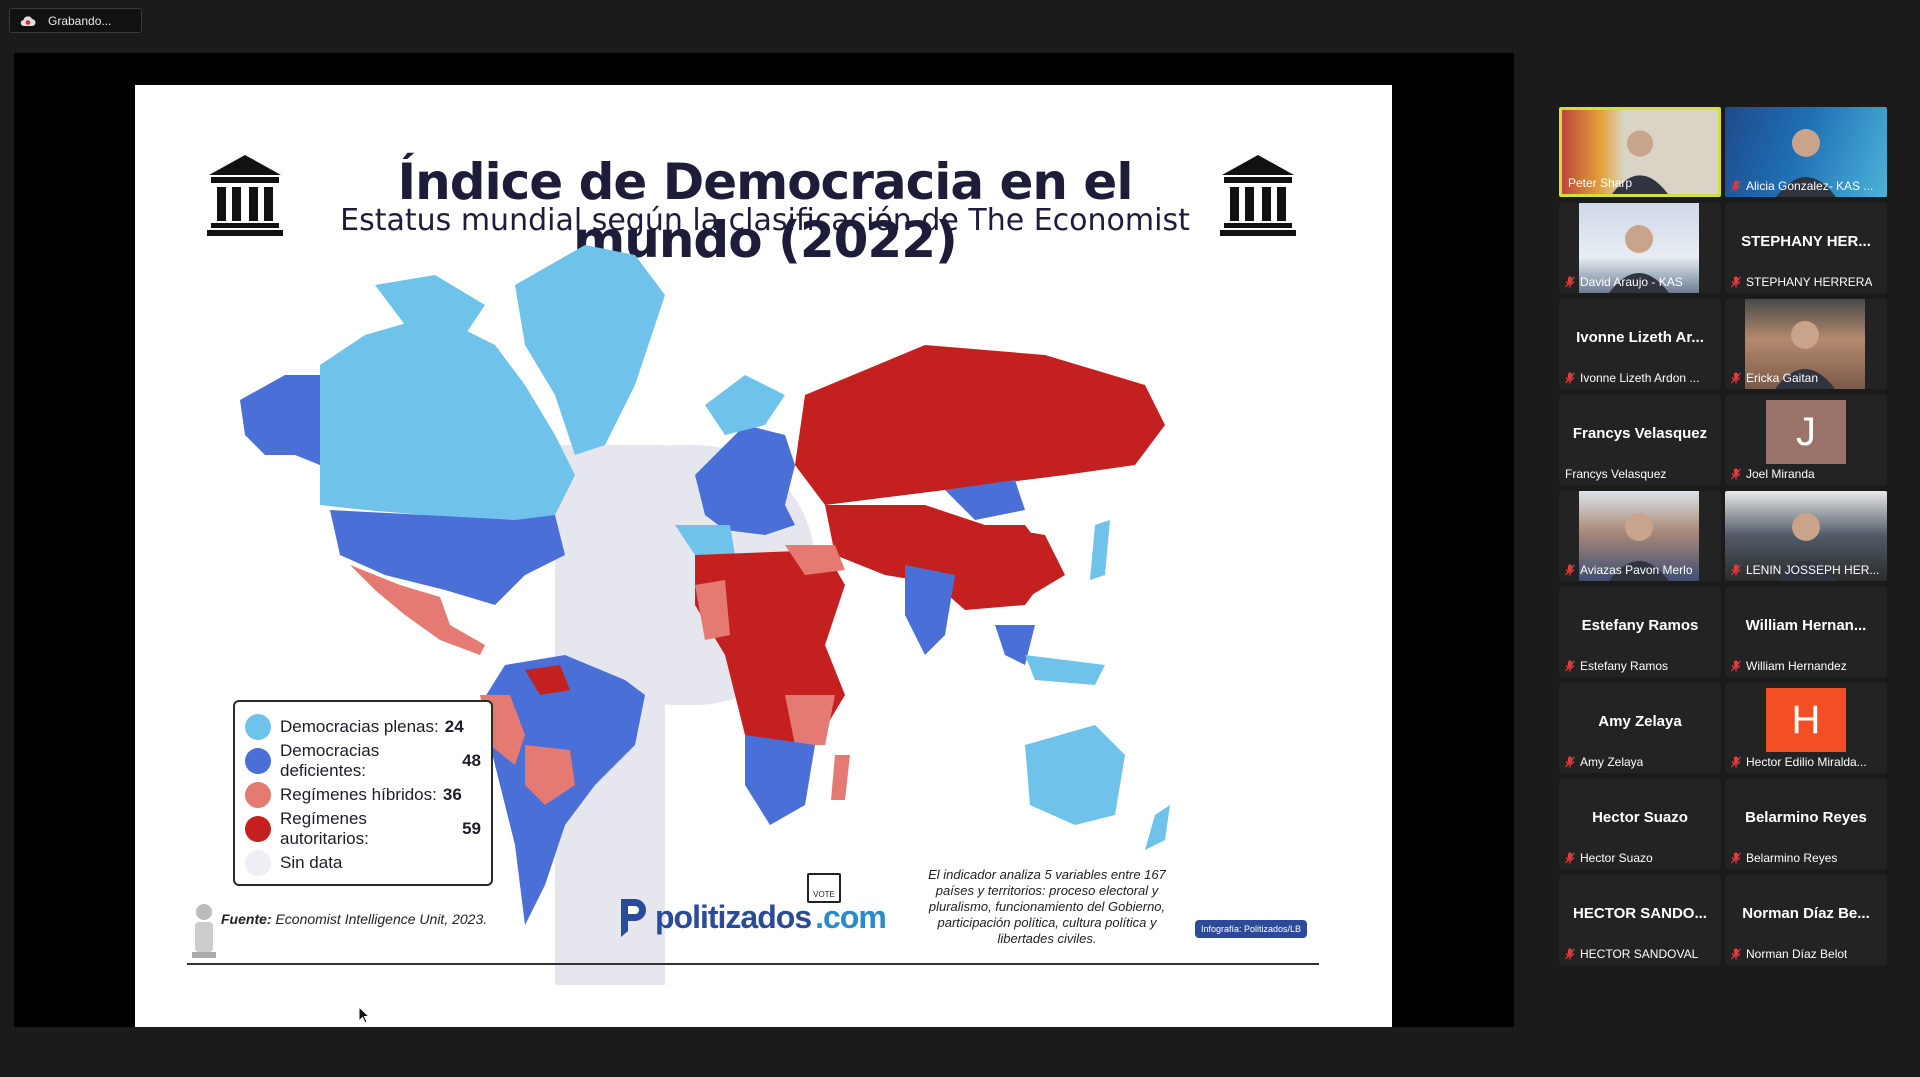 The width and height of the screenshot is (1920, 1077). Describe the element at coordinates (1806, 248) in the screenshot. I see `participant-tile: STEPHANY HER... STEPHANY HERRERA` at that location.